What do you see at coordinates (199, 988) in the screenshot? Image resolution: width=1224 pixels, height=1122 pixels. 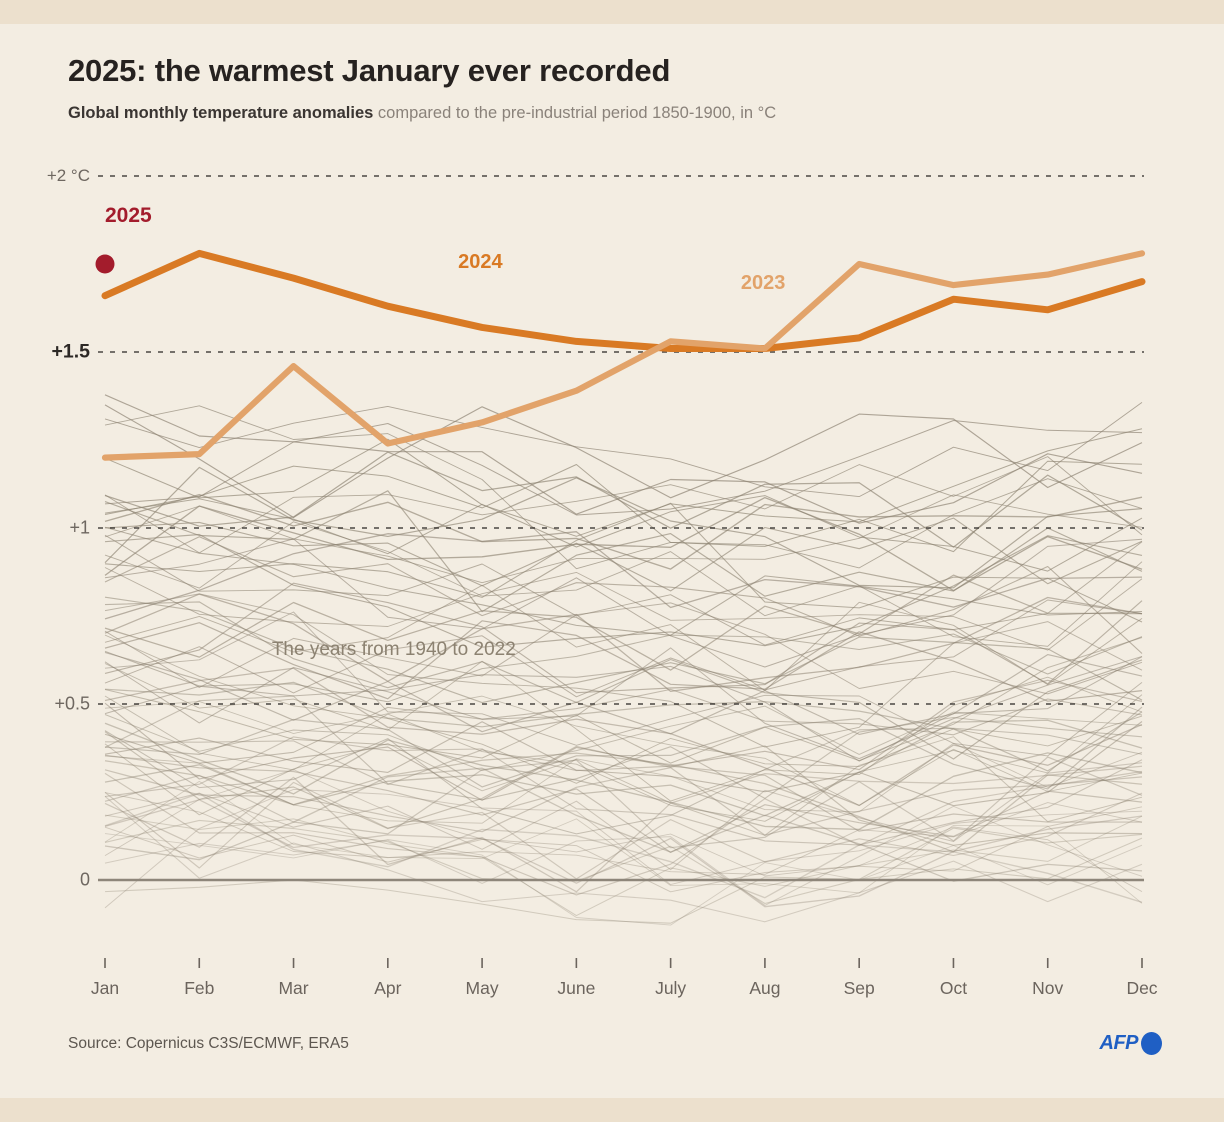 I see `x-axis-label-feb: Feb` at bounding box center [199, 988].